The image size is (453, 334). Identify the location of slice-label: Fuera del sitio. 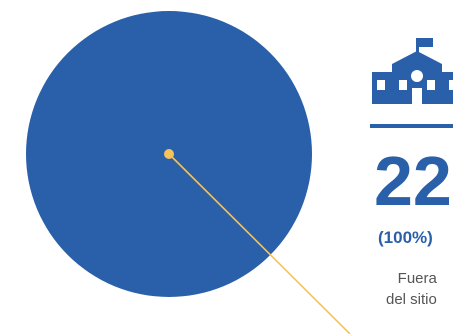
(411, 289).